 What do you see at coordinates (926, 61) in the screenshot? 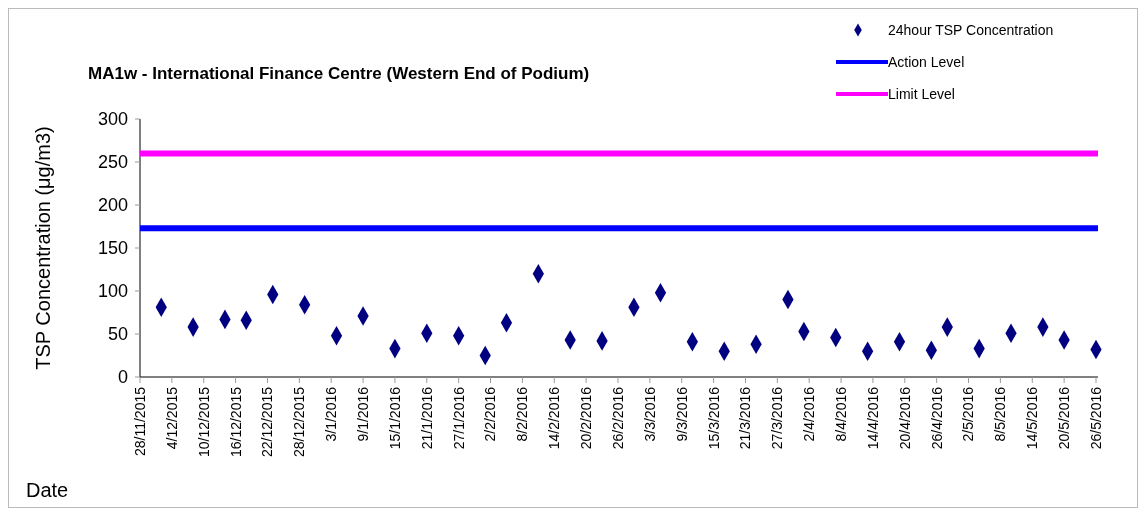
I see `legend-label: Action Level` at bounding box center [926, 61].